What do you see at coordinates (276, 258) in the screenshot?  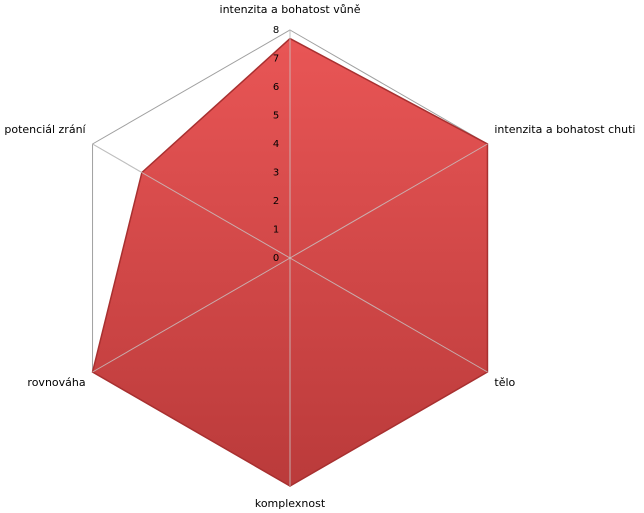 I see `r-tick-label: 0` at bounding box center [276, 258].